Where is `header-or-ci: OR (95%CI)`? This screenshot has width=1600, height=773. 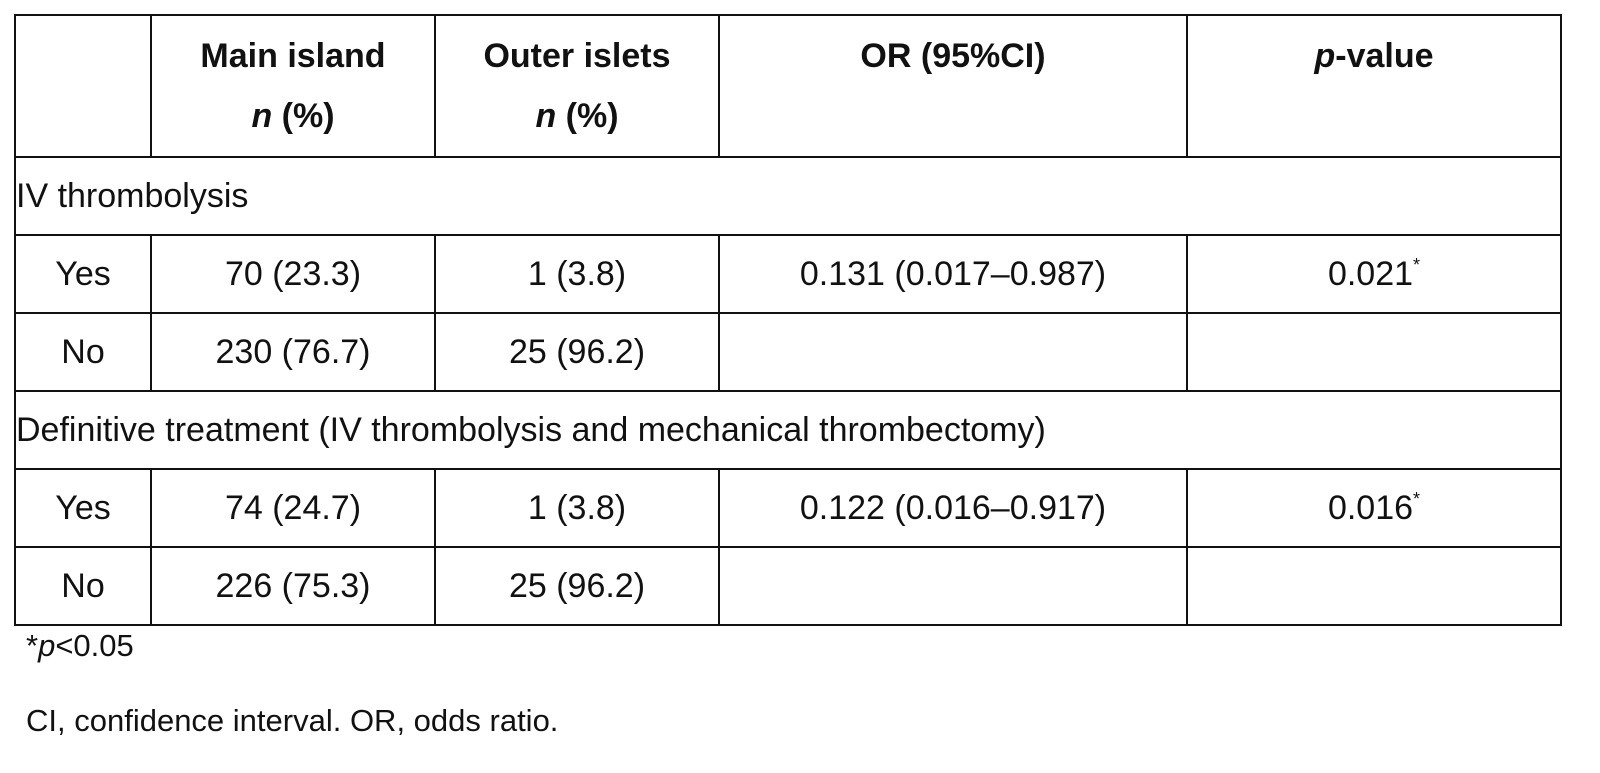 header-or-ci: OR (95%CI) is located at coordinates (953, 86).